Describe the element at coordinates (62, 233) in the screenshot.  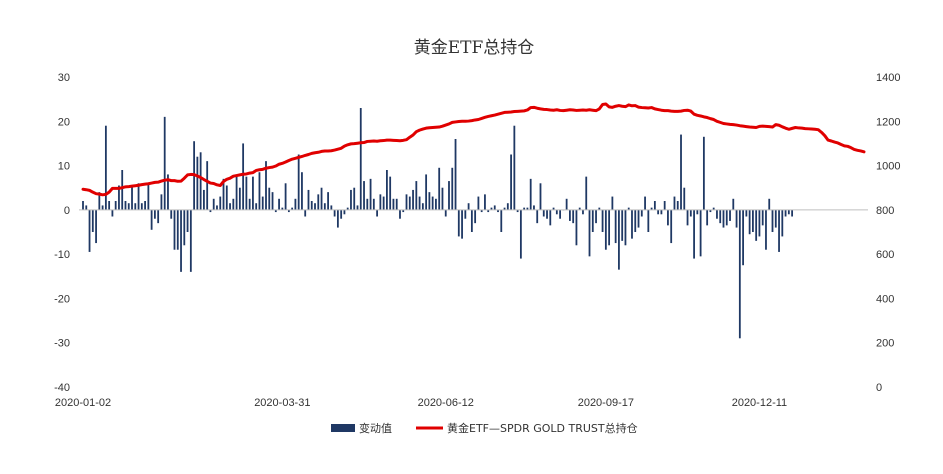
I see `left-axis-ticks: 30 20 10 0 -10 -20 -30 -40` at that location.